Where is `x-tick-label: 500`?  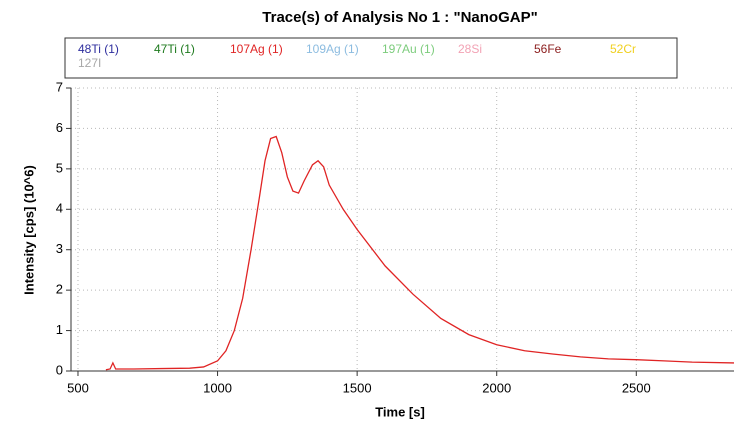 x-tick-label: 500 is located at coordinates (78, 387).